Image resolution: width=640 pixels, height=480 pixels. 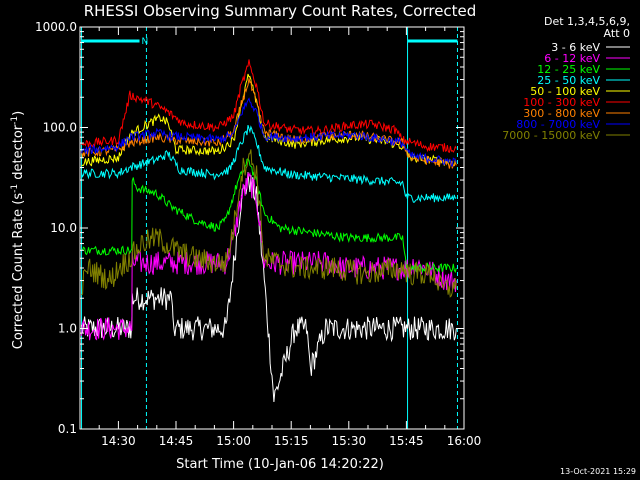 What do you see at coordinates (568, 80) in the screenshot?
I see `legend-label-3: 25 - 50 keV` at bounding box center [568, 80].